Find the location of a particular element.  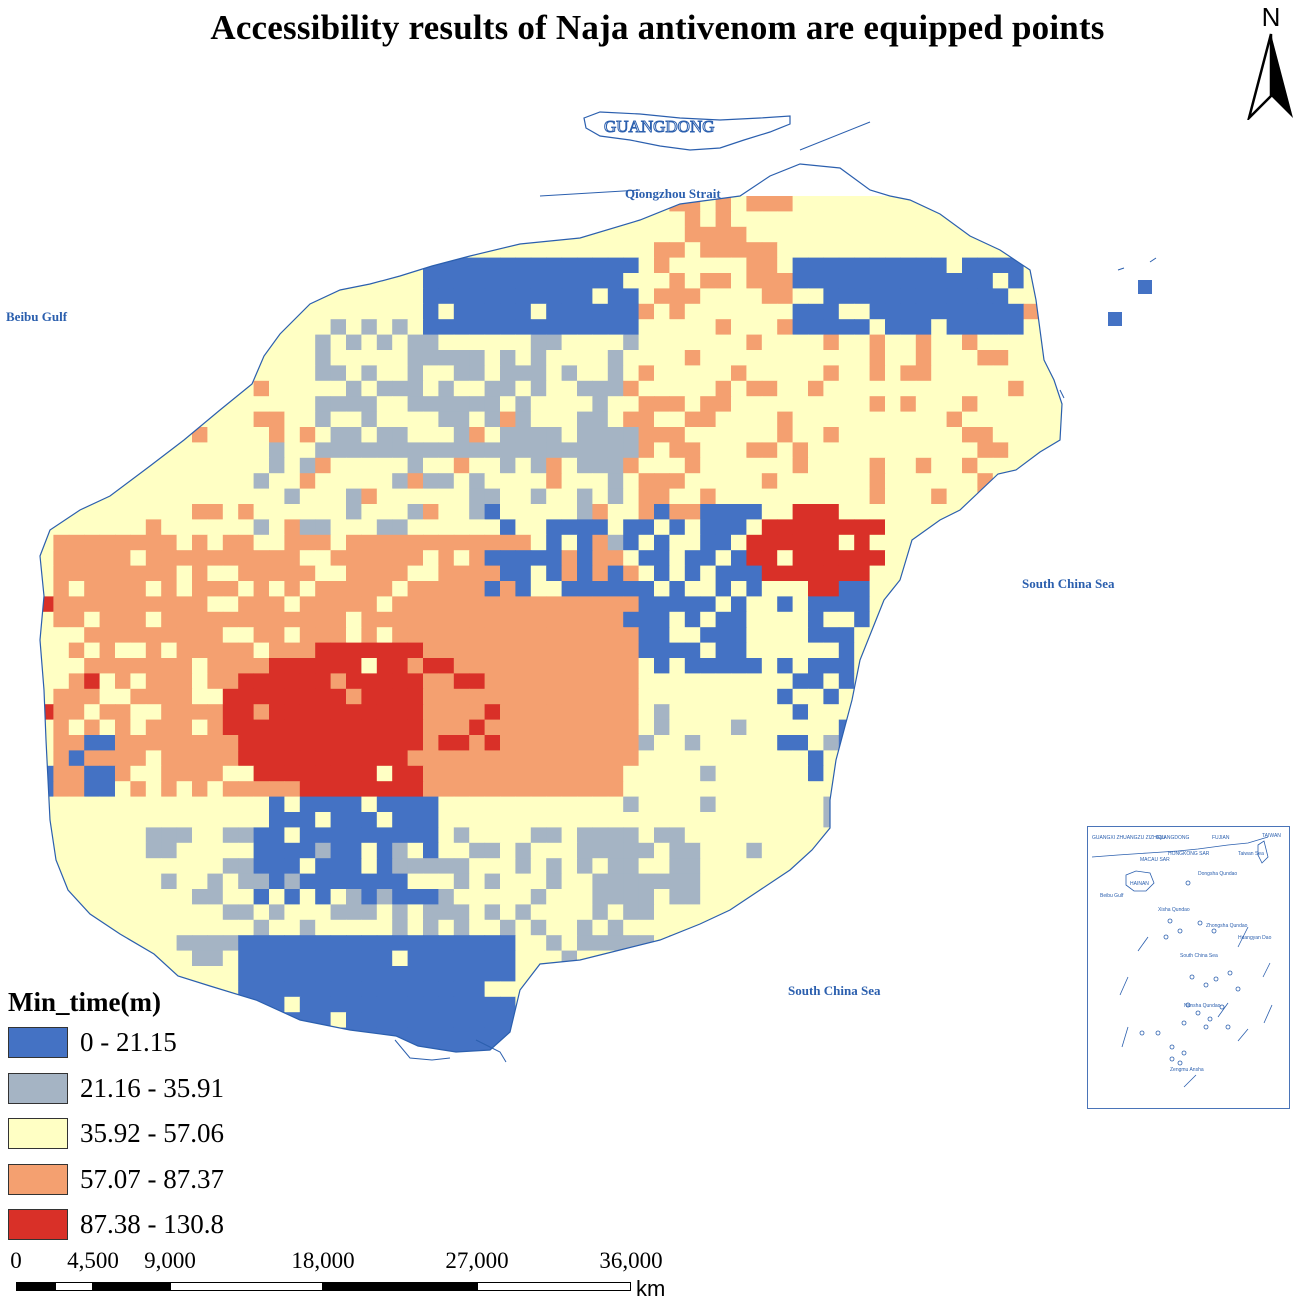

label-guangdong: GUANGDONG is located at coordinates (659, 126).